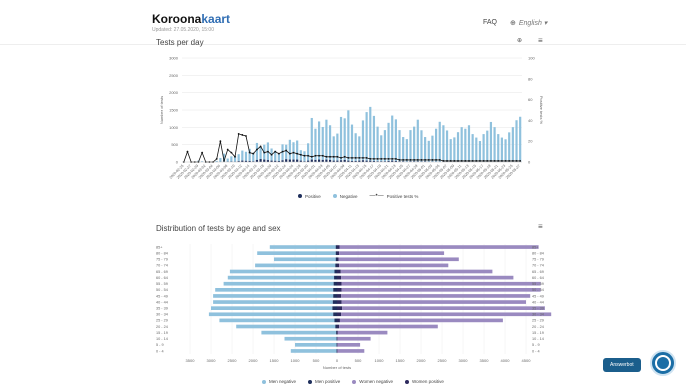  Describe the element at coordinates (490, 22) in the screenshot. I see `faq-link: FAQ` at that location.